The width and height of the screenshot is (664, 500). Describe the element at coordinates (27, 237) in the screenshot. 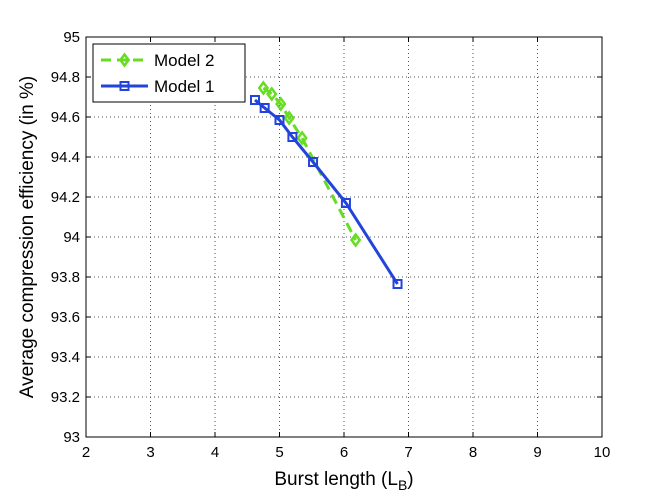

I see `y-axis-label: Average compression efficiency (in %)` at that location.